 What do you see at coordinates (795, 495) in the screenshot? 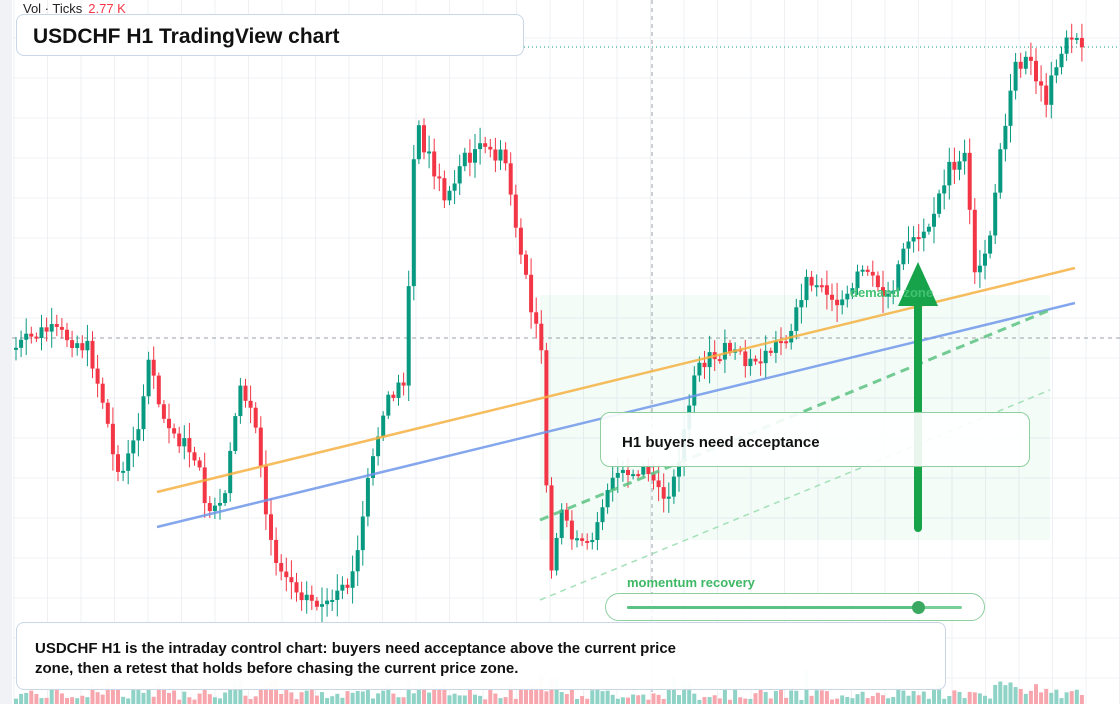
I see `demand-trendline-lower` at bounding box center [795, 495].